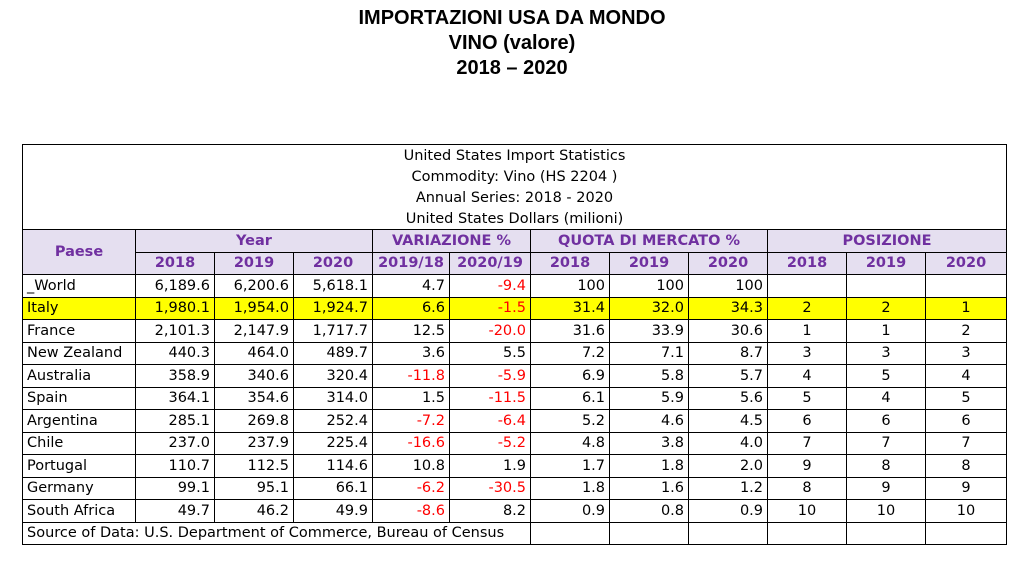 The width and height of the screenshot is (1024, 576). I want to click on cell-value-2019: 237.9, so click(254, 443).